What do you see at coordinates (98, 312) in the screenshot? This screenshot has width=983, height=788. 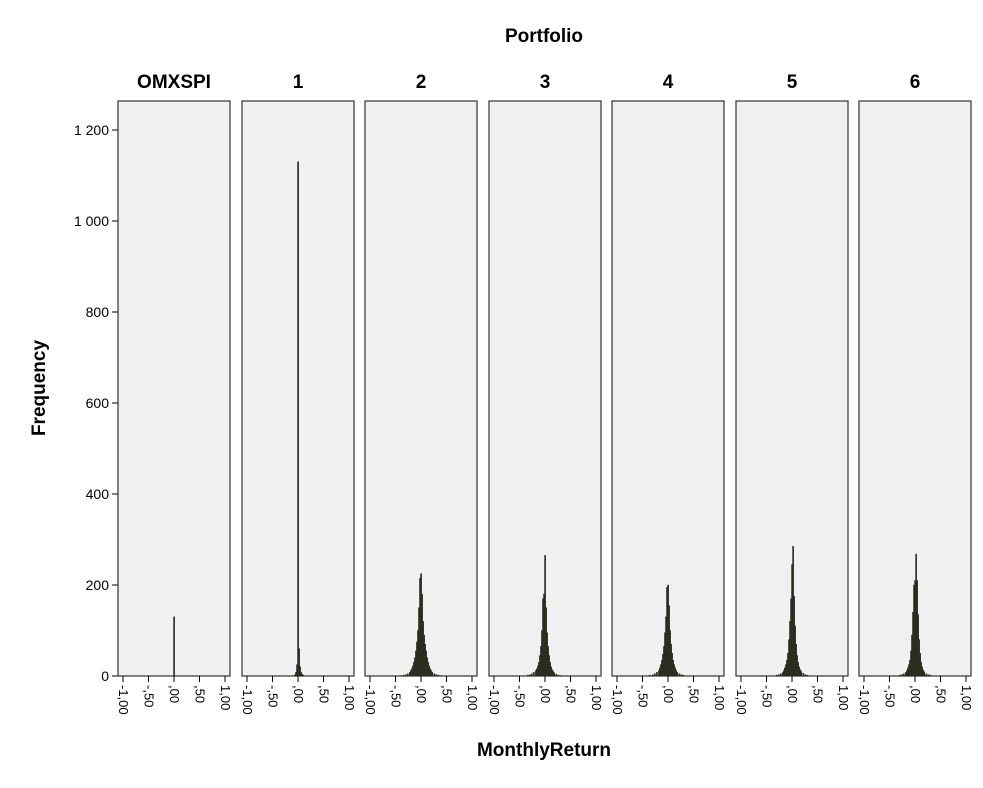 I see `y-tick-label: 800` at bounding box center [98, 312].